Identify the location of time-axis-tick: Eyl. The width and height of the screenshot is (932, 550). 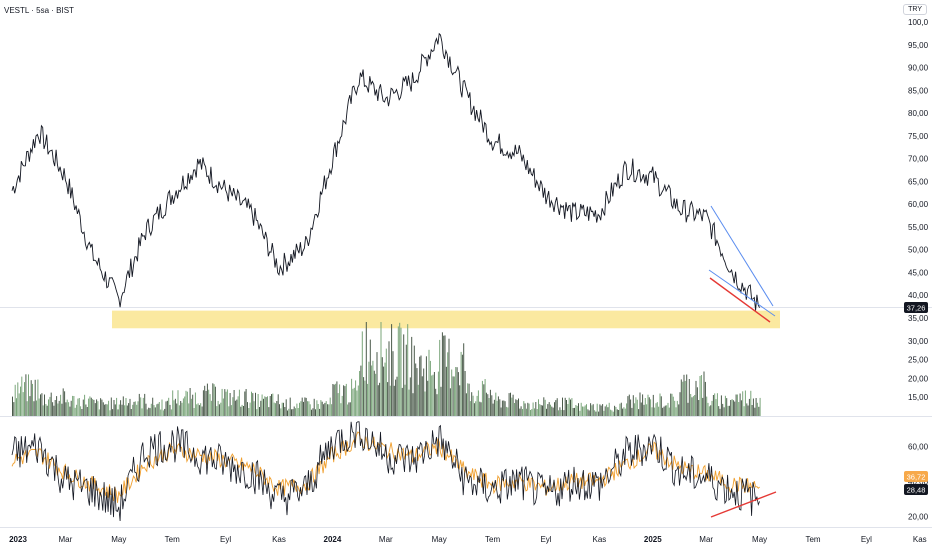
(225, 539).